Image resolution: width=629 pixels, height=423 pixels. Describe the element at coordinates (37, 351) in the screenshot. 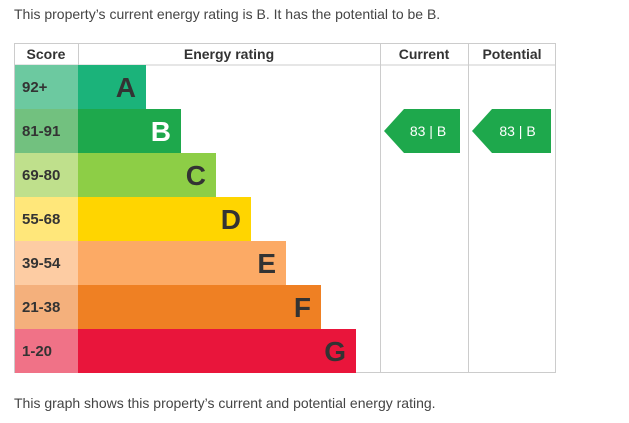

I see `score-label-g: 1-20` at that location.